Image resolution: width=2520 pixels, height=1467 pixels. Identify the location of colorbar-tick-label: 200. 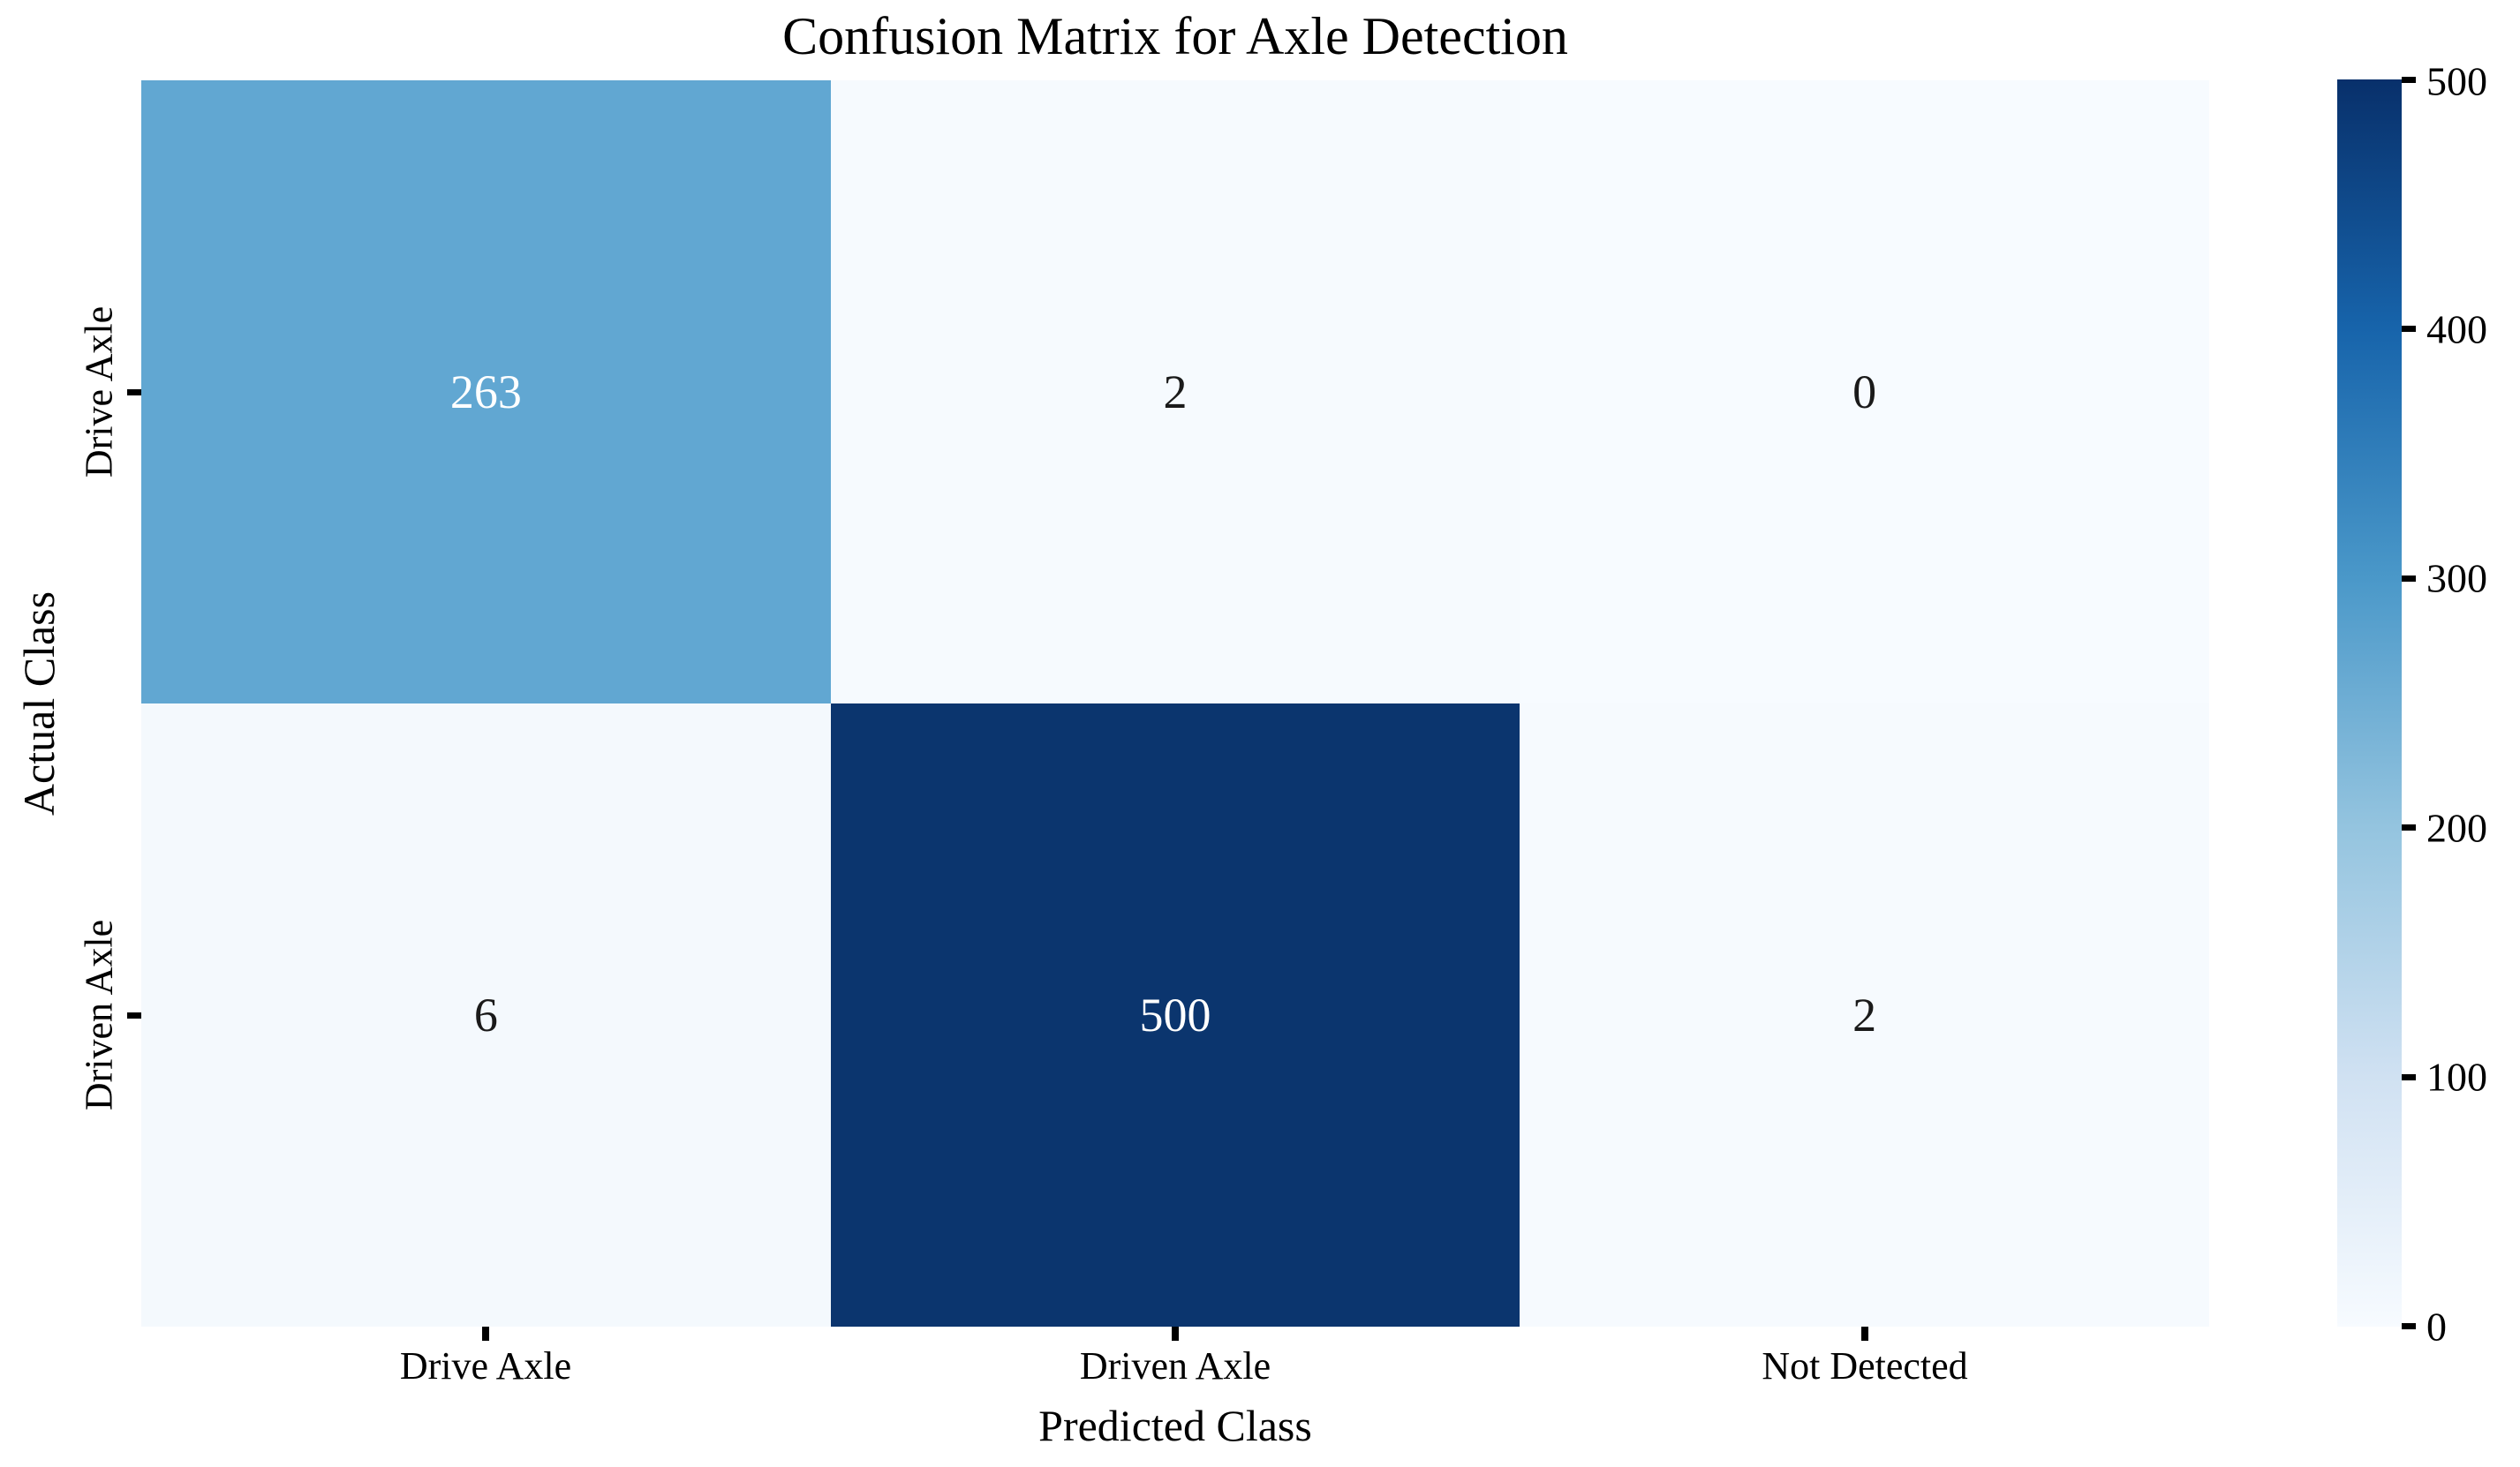
(2456, 828).